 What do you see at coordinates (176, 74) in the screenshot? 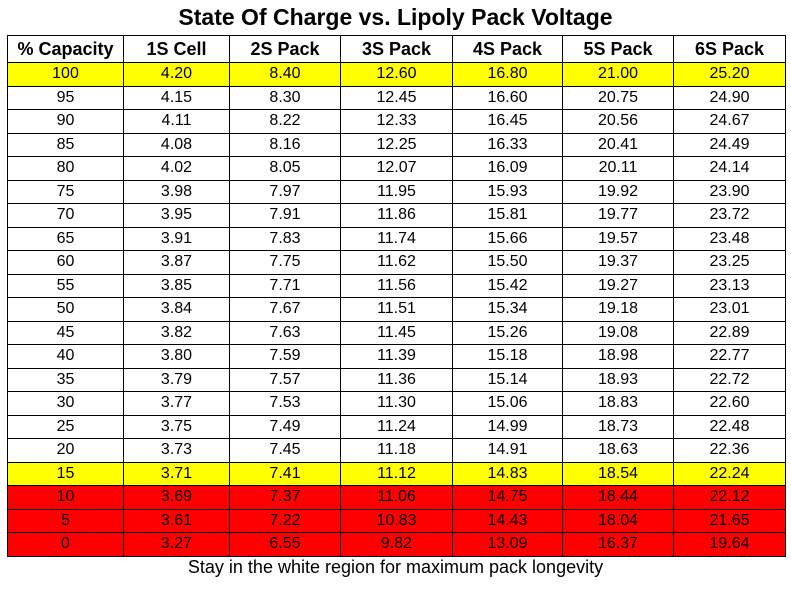
I see `cell-1s-cell: 4.20` at bounding box center [176, 74].